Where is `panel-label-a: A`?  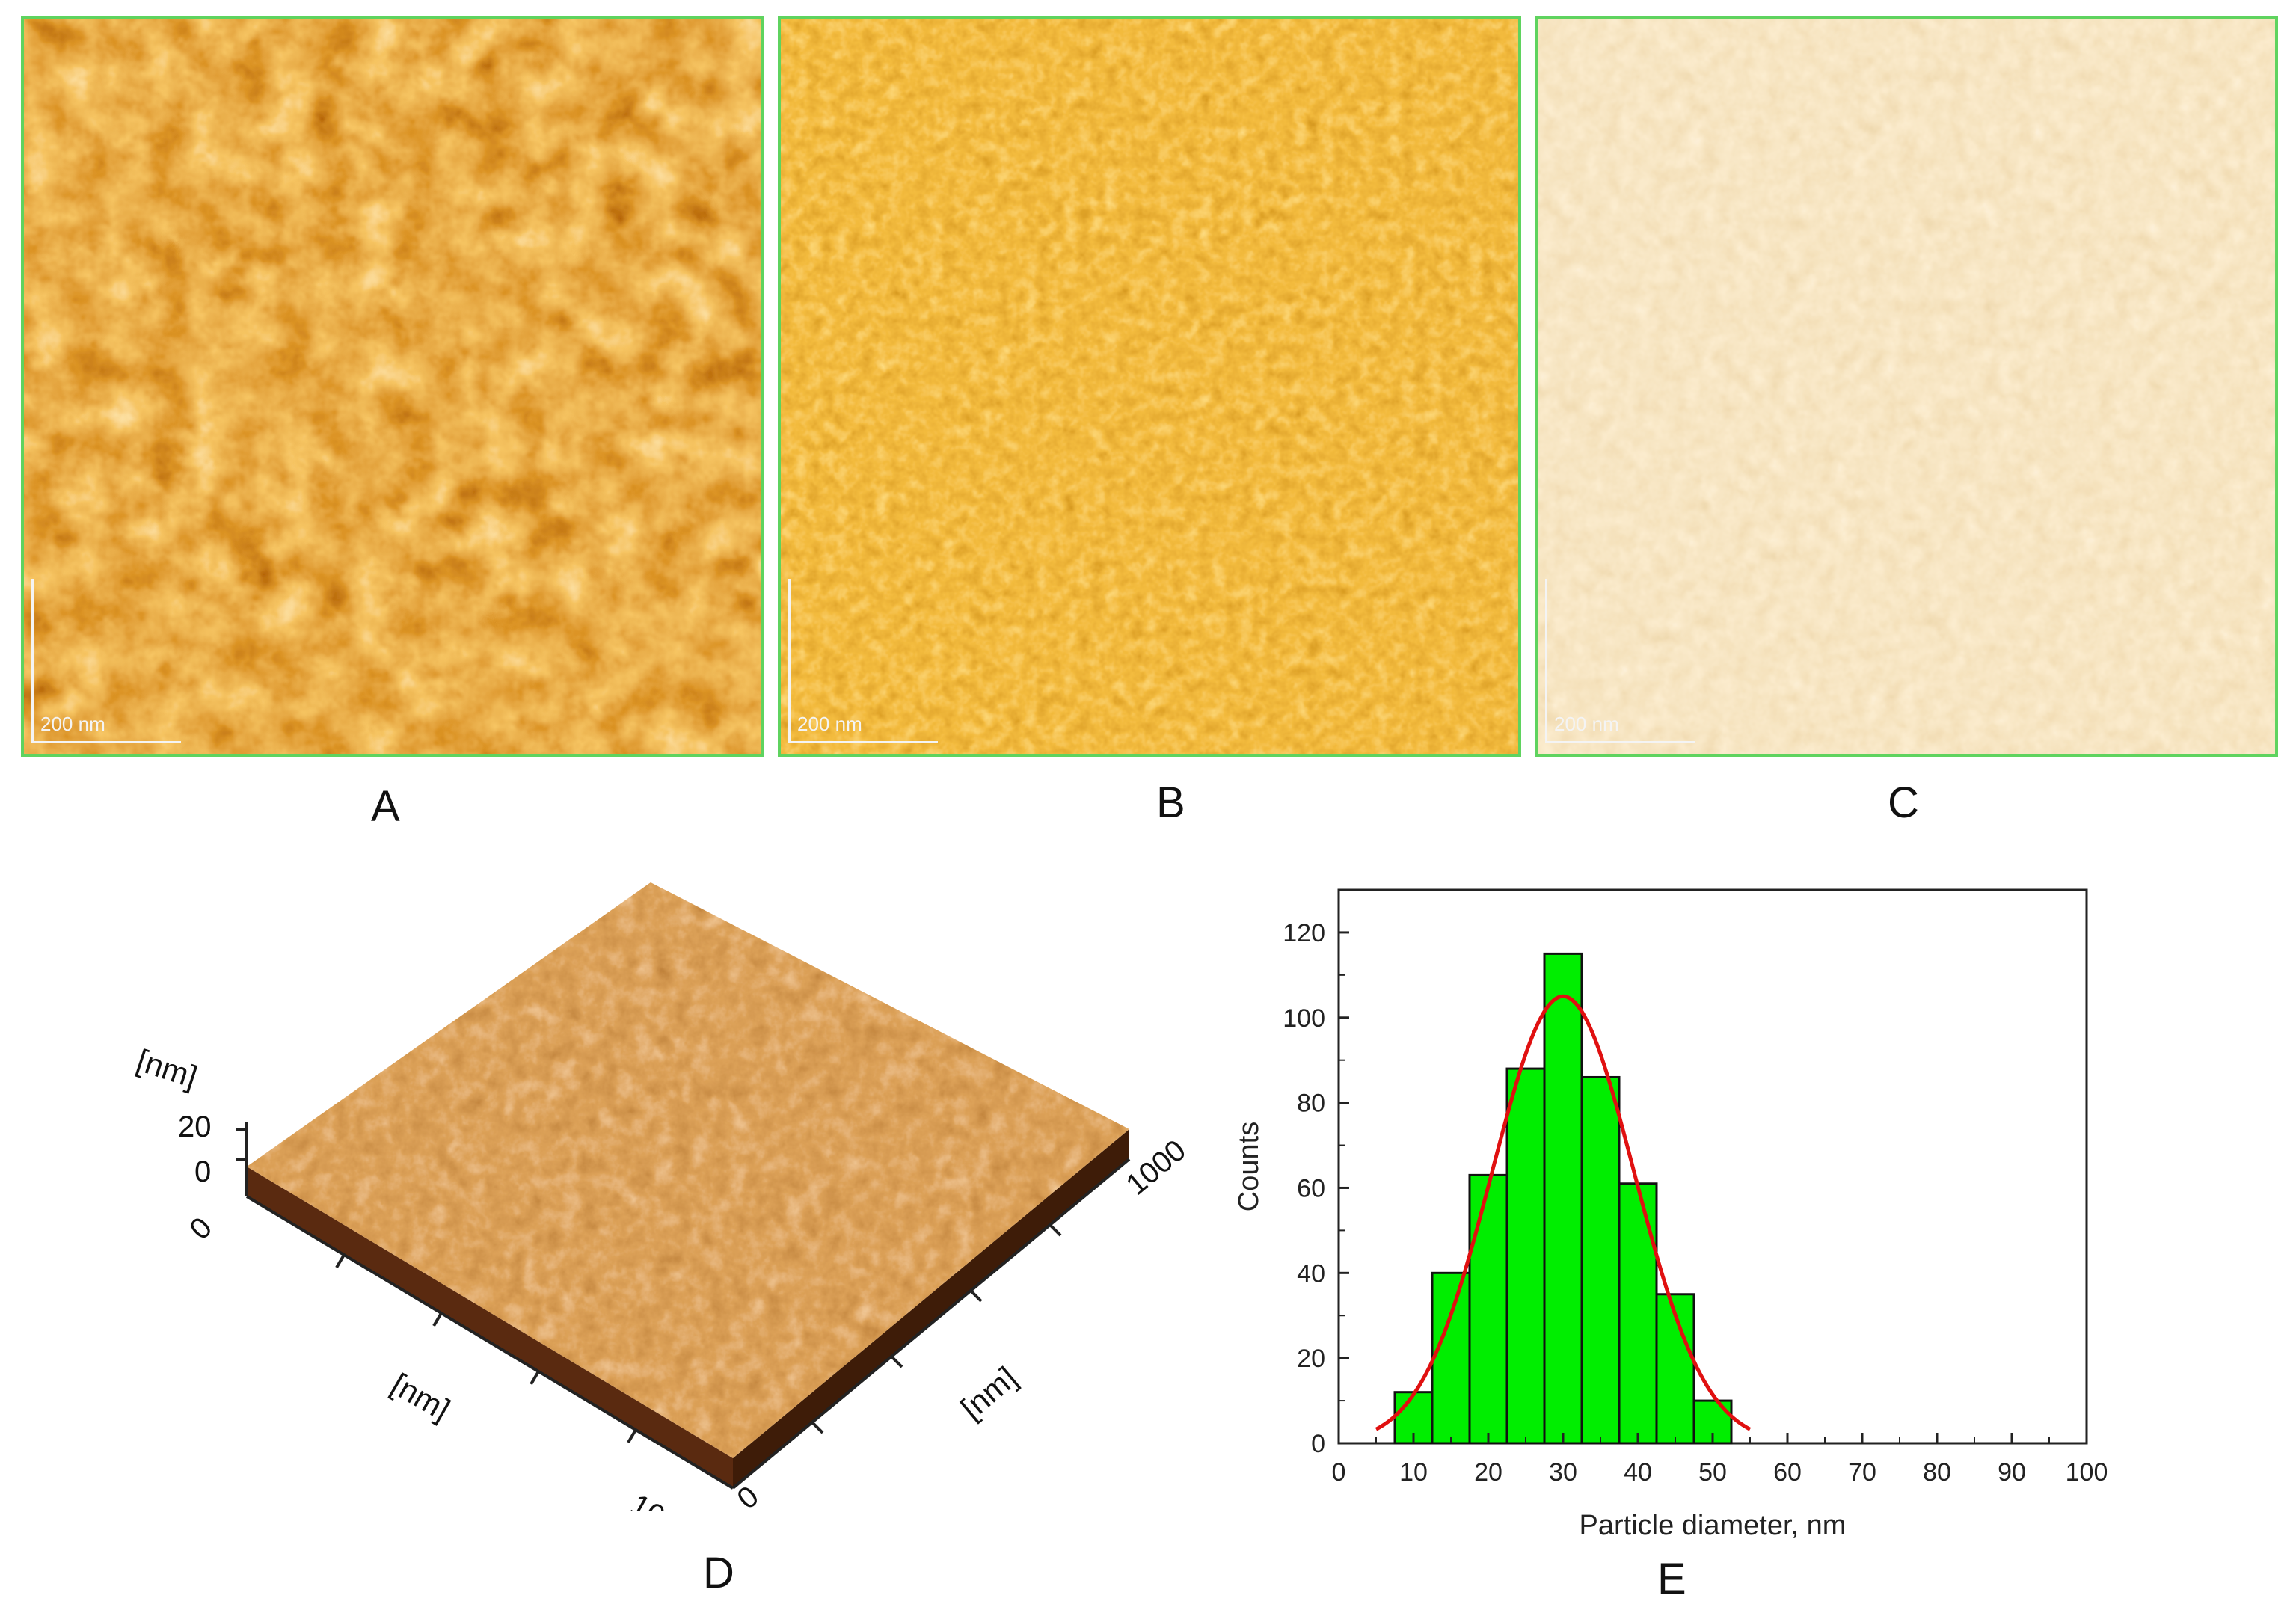
panel-label-a: A is located at coordinates (385, 806).